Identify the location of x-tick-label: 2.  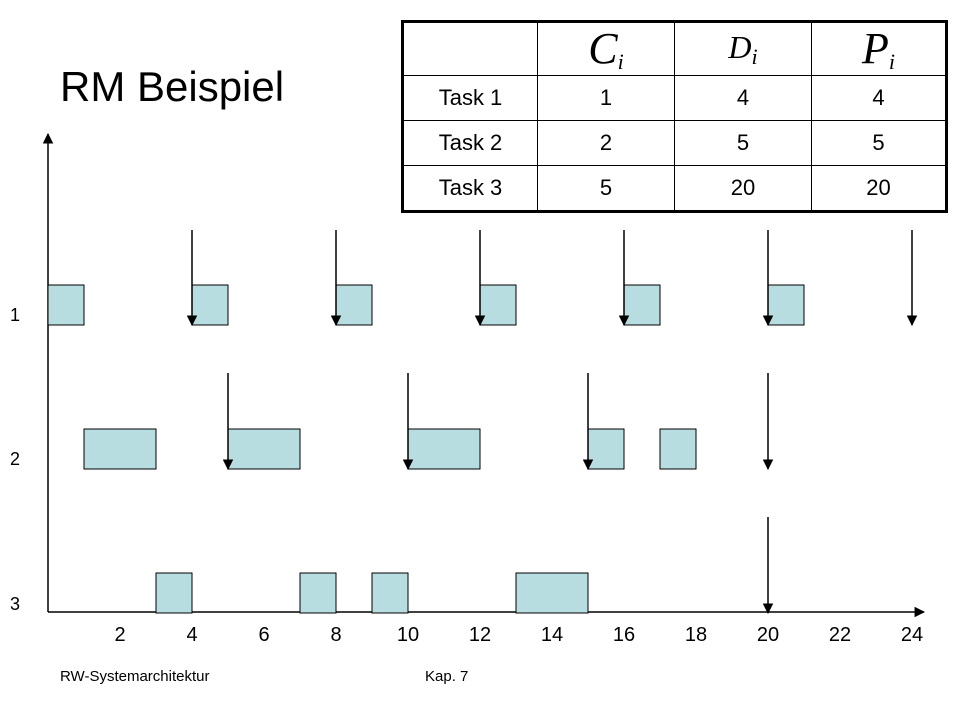
(119, 635).